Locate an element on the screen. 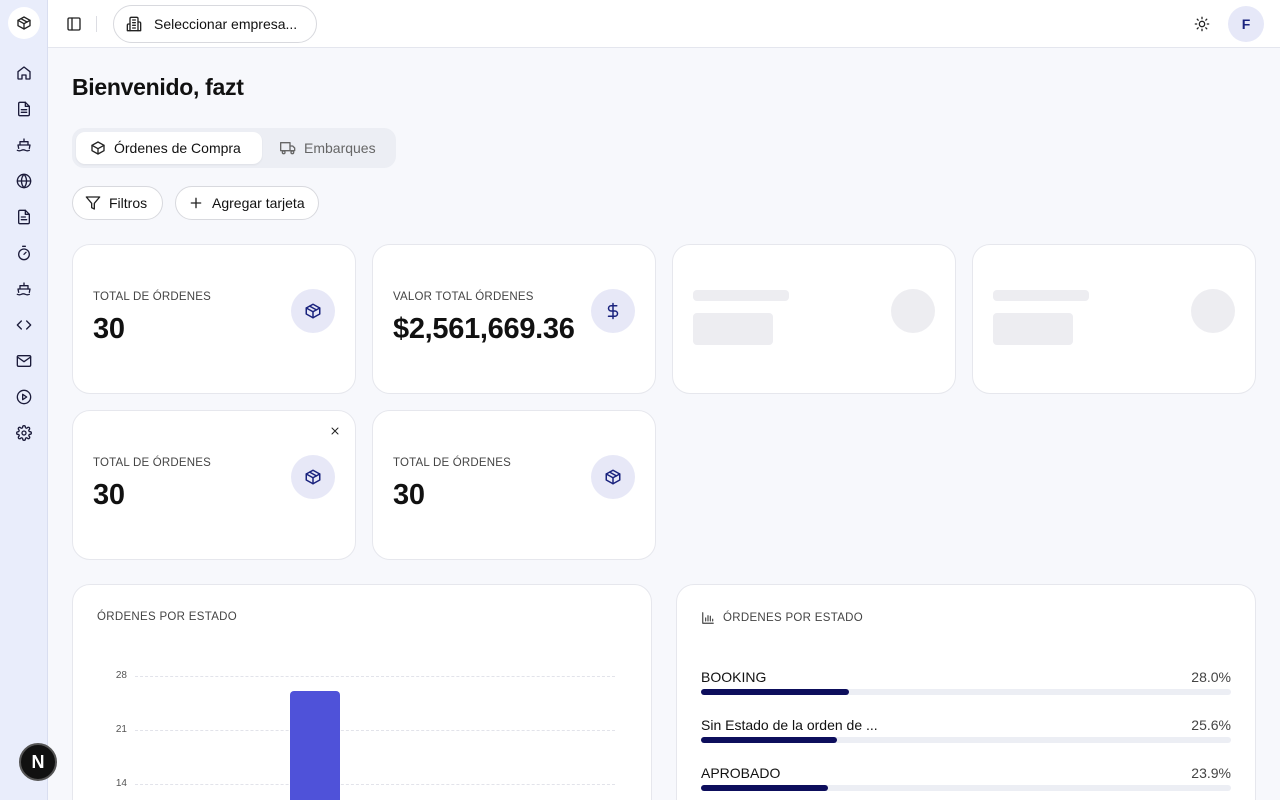 This screenshot has width=1280, height=800. filter-icon is located at coordinates (93, 203).